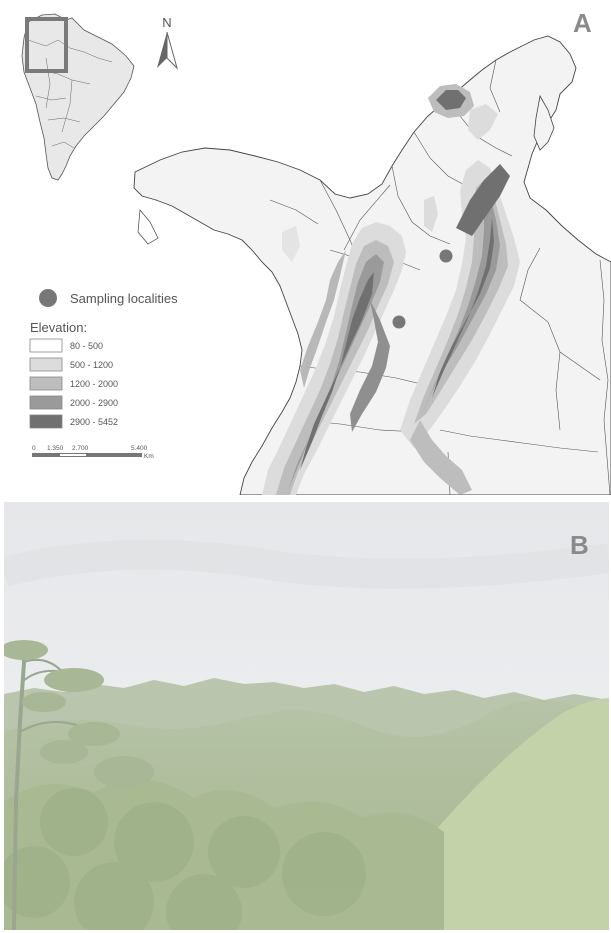  I want to click on tree-canopy-clusters, so click(185, 859).